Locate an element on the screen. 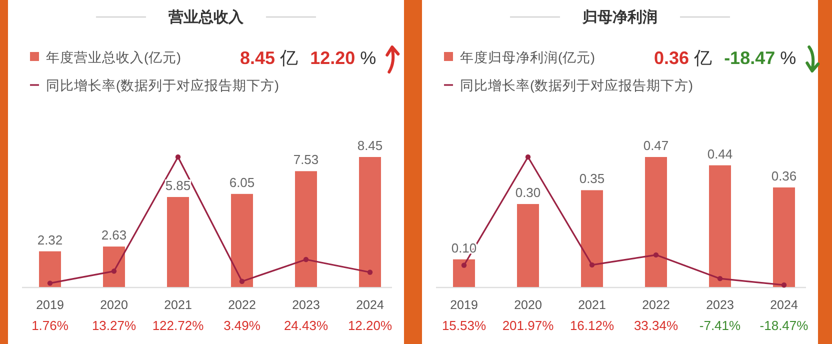  data-label: 15.53% is located at coordinates (464, 325).